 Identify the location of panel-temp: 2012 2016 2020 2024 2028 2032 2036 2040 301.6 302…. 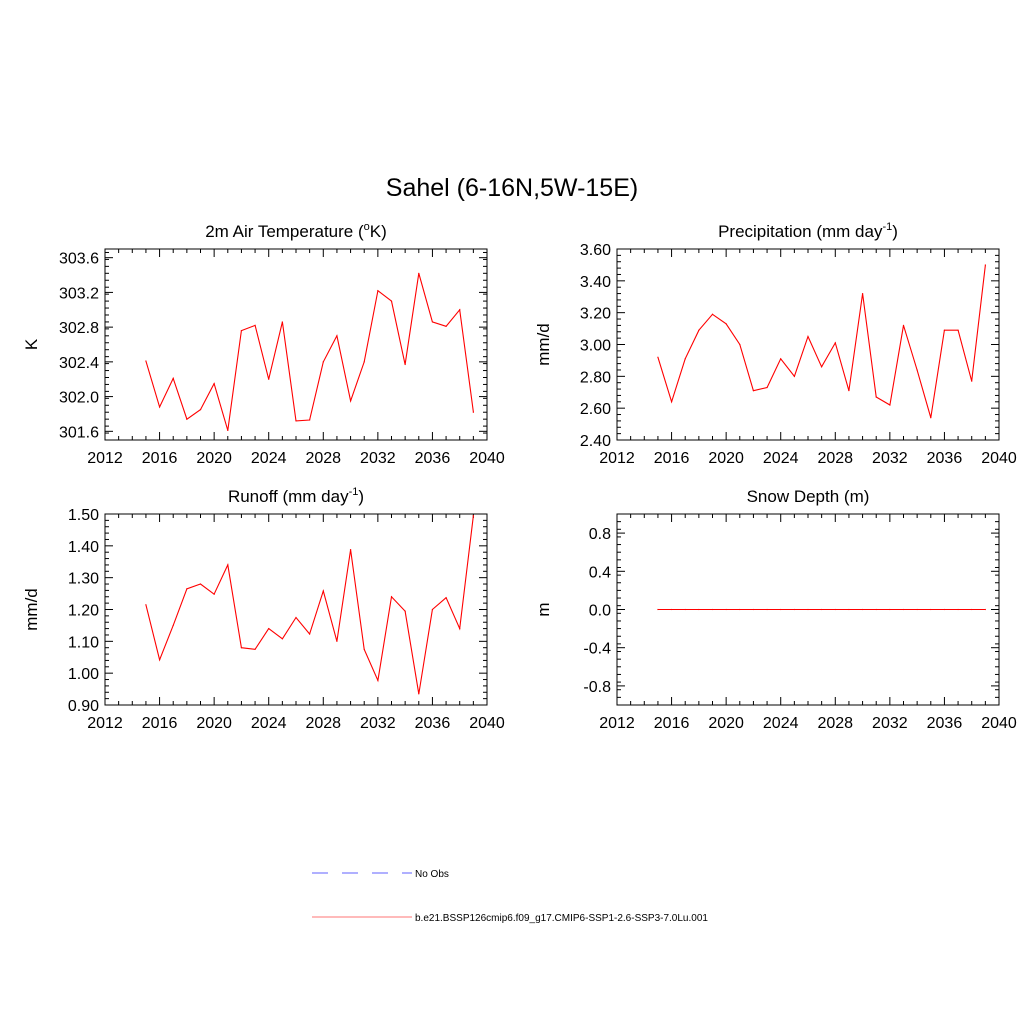
(263, 344).